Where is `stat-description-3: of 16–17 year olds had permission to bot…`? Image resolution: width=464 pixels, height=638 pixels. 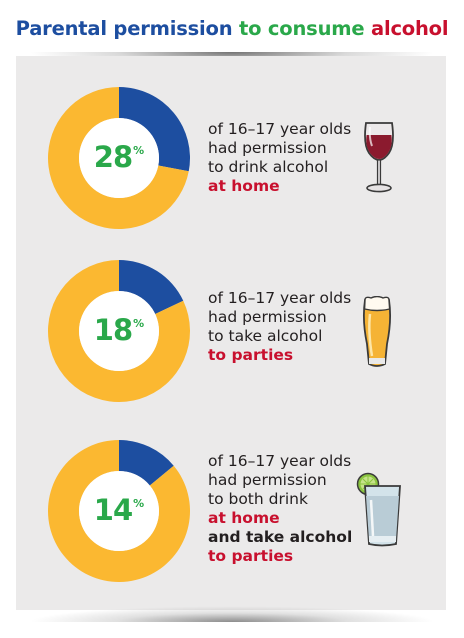 stat-description-3: of 16–17 year olds had permission to bot… is located at coordinates (283, 509).